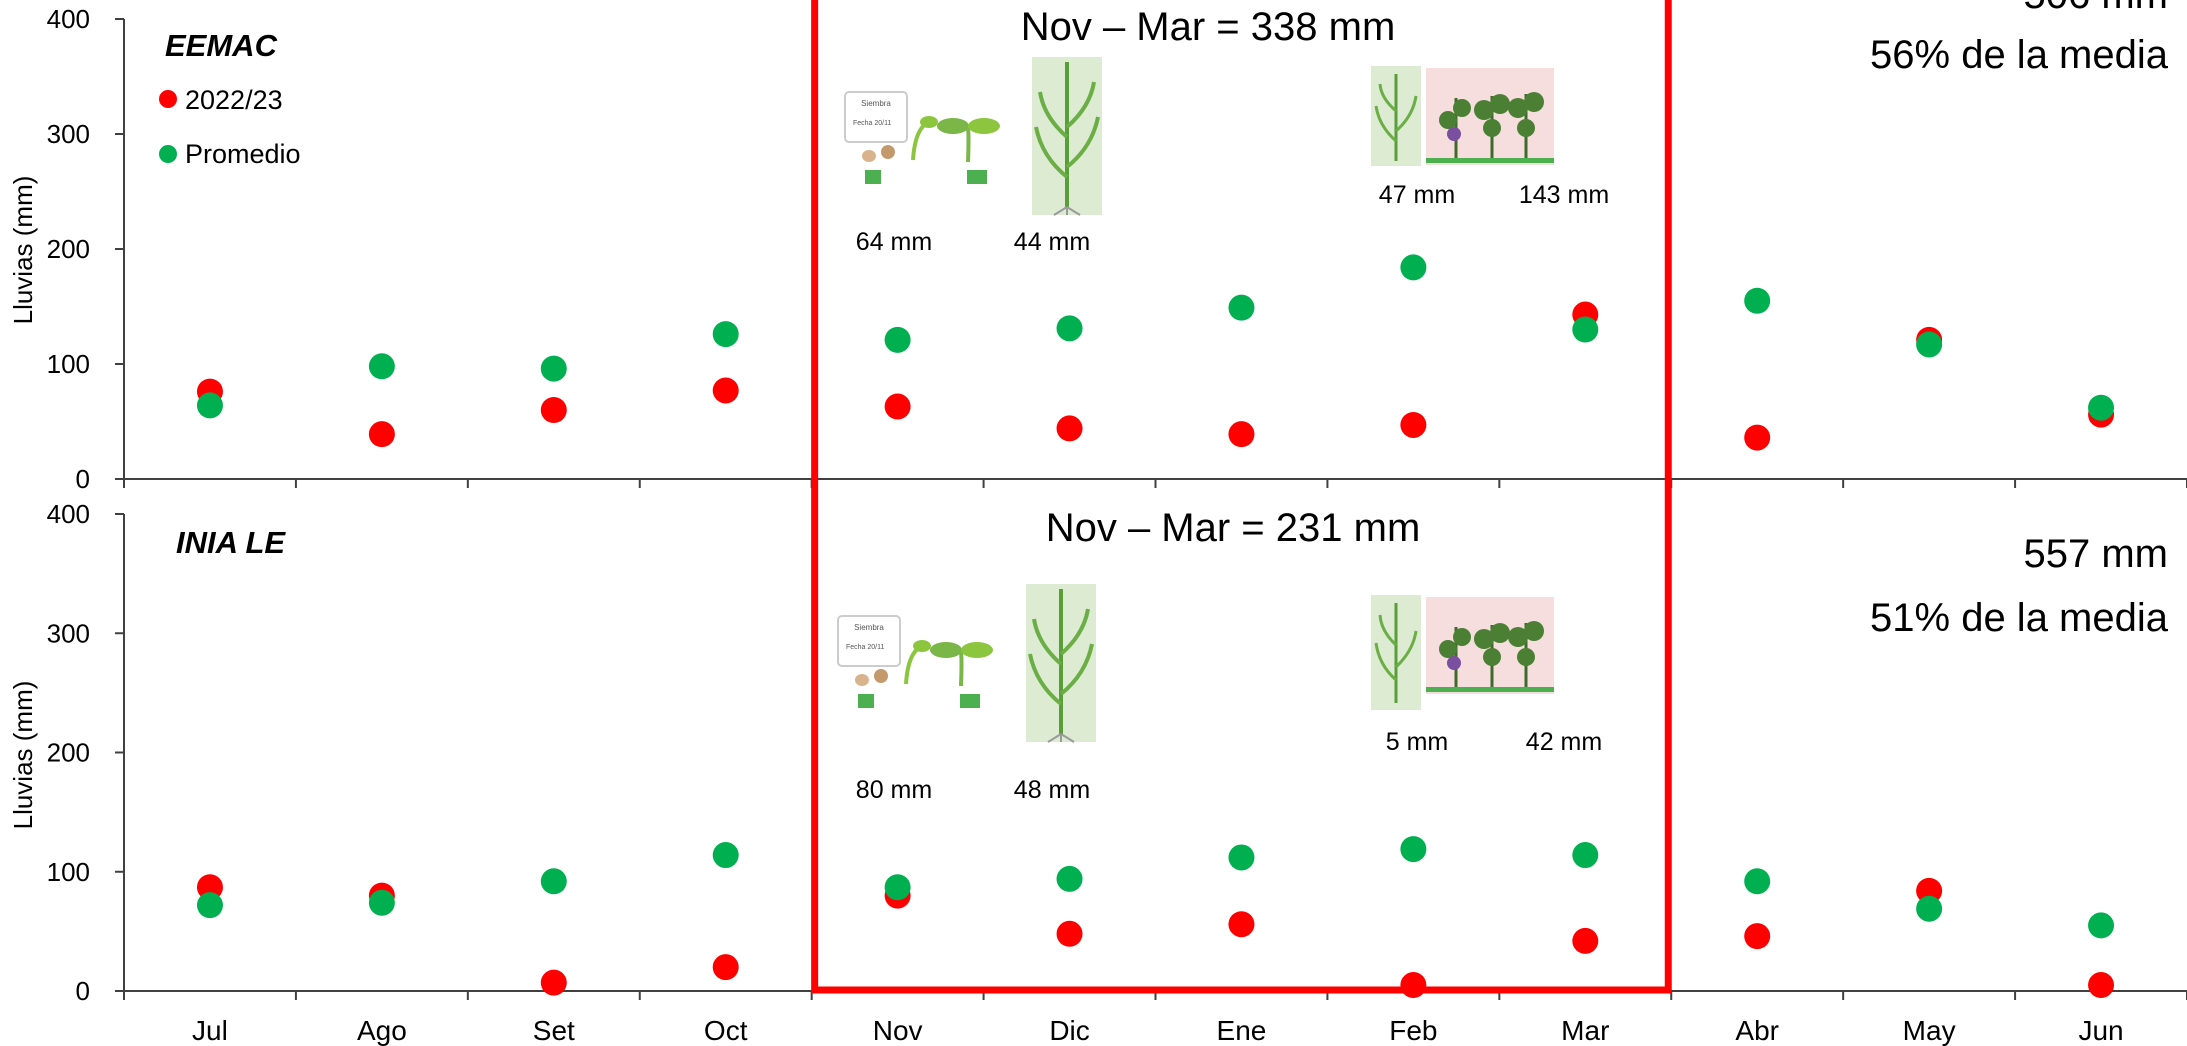 This screenshot has width=2187, height=1046. What do you see at coordinates (1757, 300) in the screenshot?
I see `point-eemac-promedio-abr` at bounding box center [1757, 300].